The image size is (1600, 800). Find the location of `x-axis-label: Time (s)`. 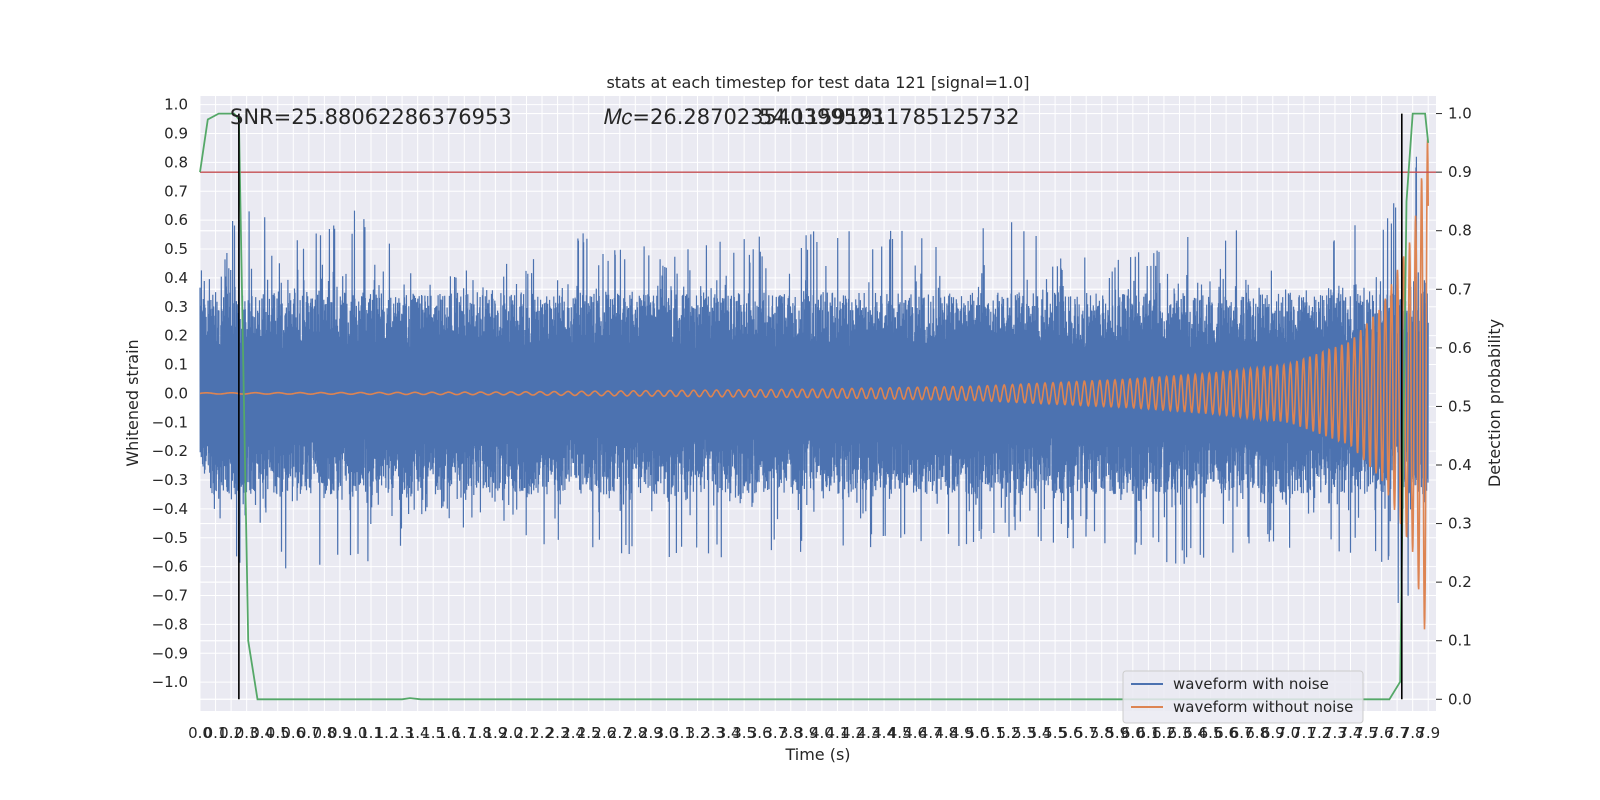

x-axis-label: Time (s) is located at coordinates (817, 754).